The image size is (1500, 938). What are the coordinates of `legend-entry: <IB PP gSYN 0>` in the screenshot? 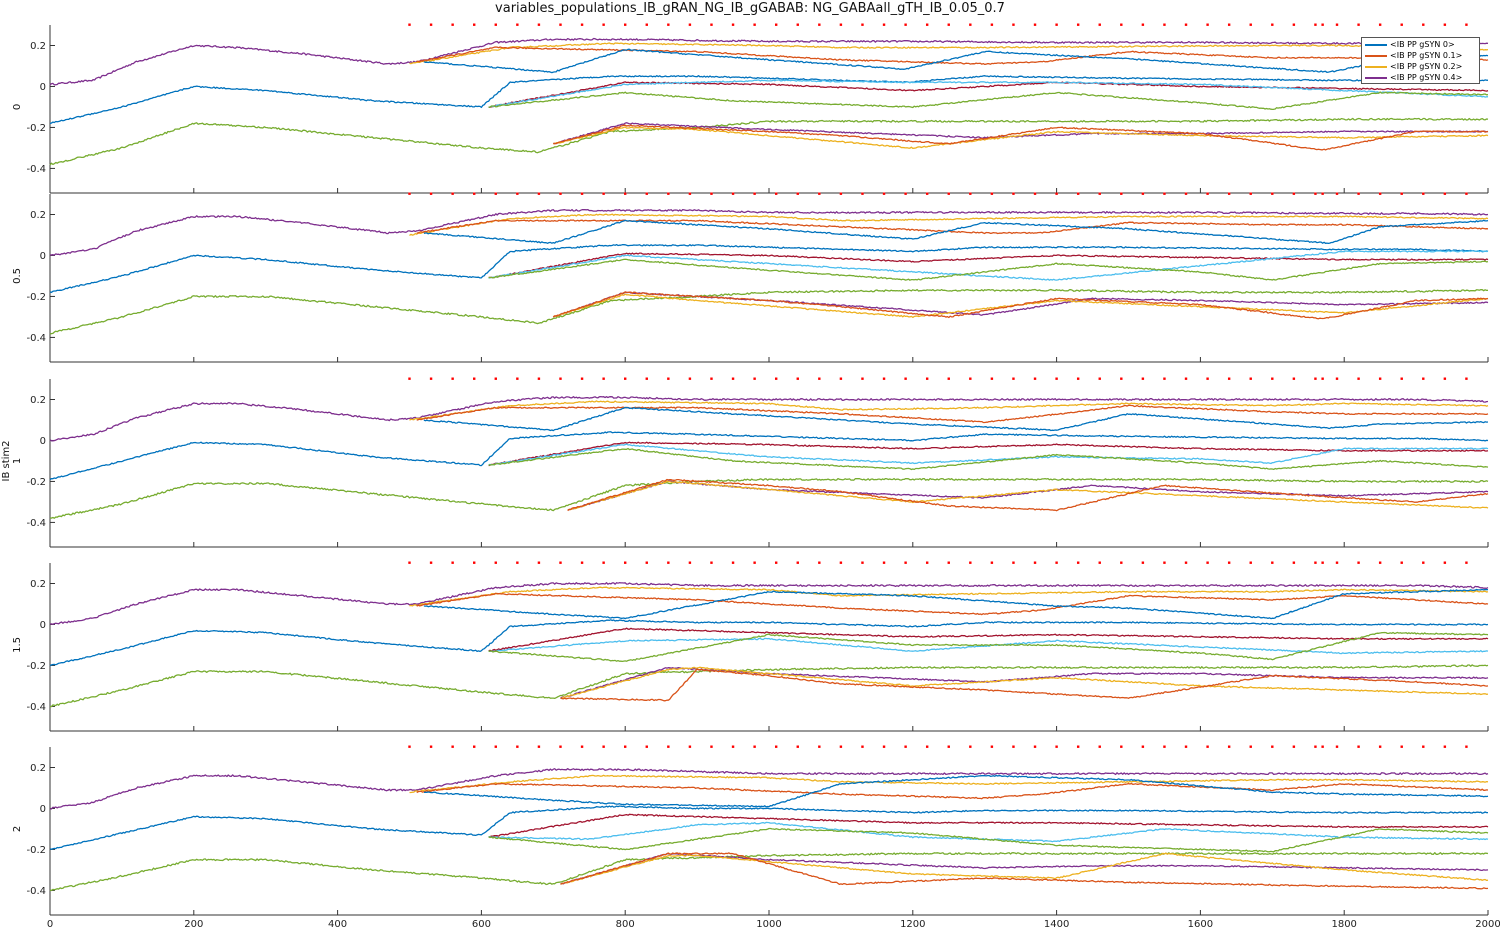 It's located at (1420, 44).